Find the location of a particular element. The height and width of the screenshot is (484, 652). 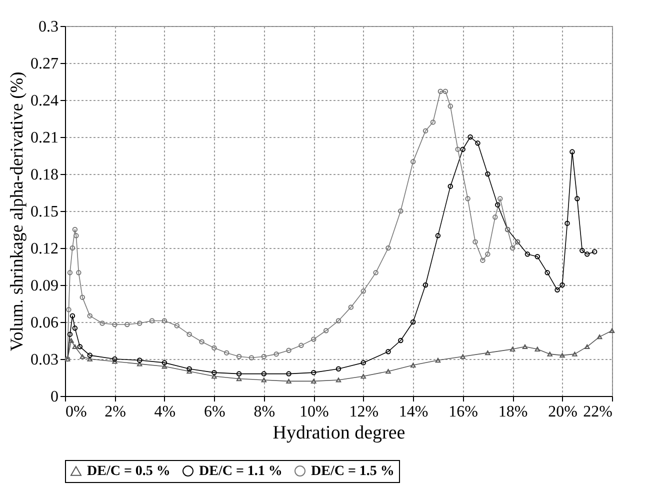

y-axis-title: Volum. shrinkage alpha-derivative (%) is located at coordinates (16, 212).